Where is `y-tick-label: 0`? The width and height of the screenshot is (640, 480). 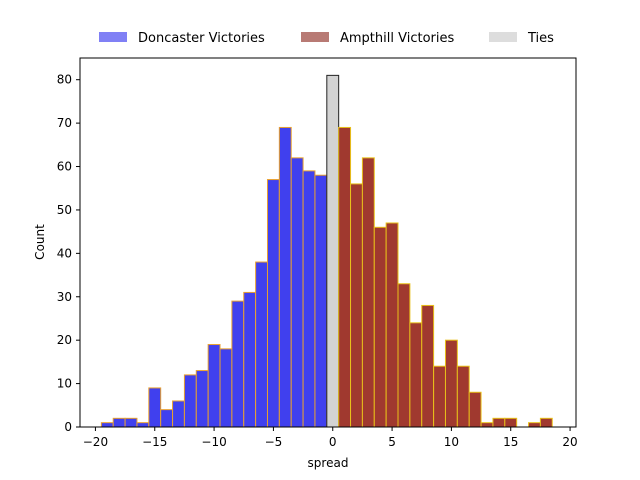
y-tick-label: 0 is located at coordinates (68, 427).